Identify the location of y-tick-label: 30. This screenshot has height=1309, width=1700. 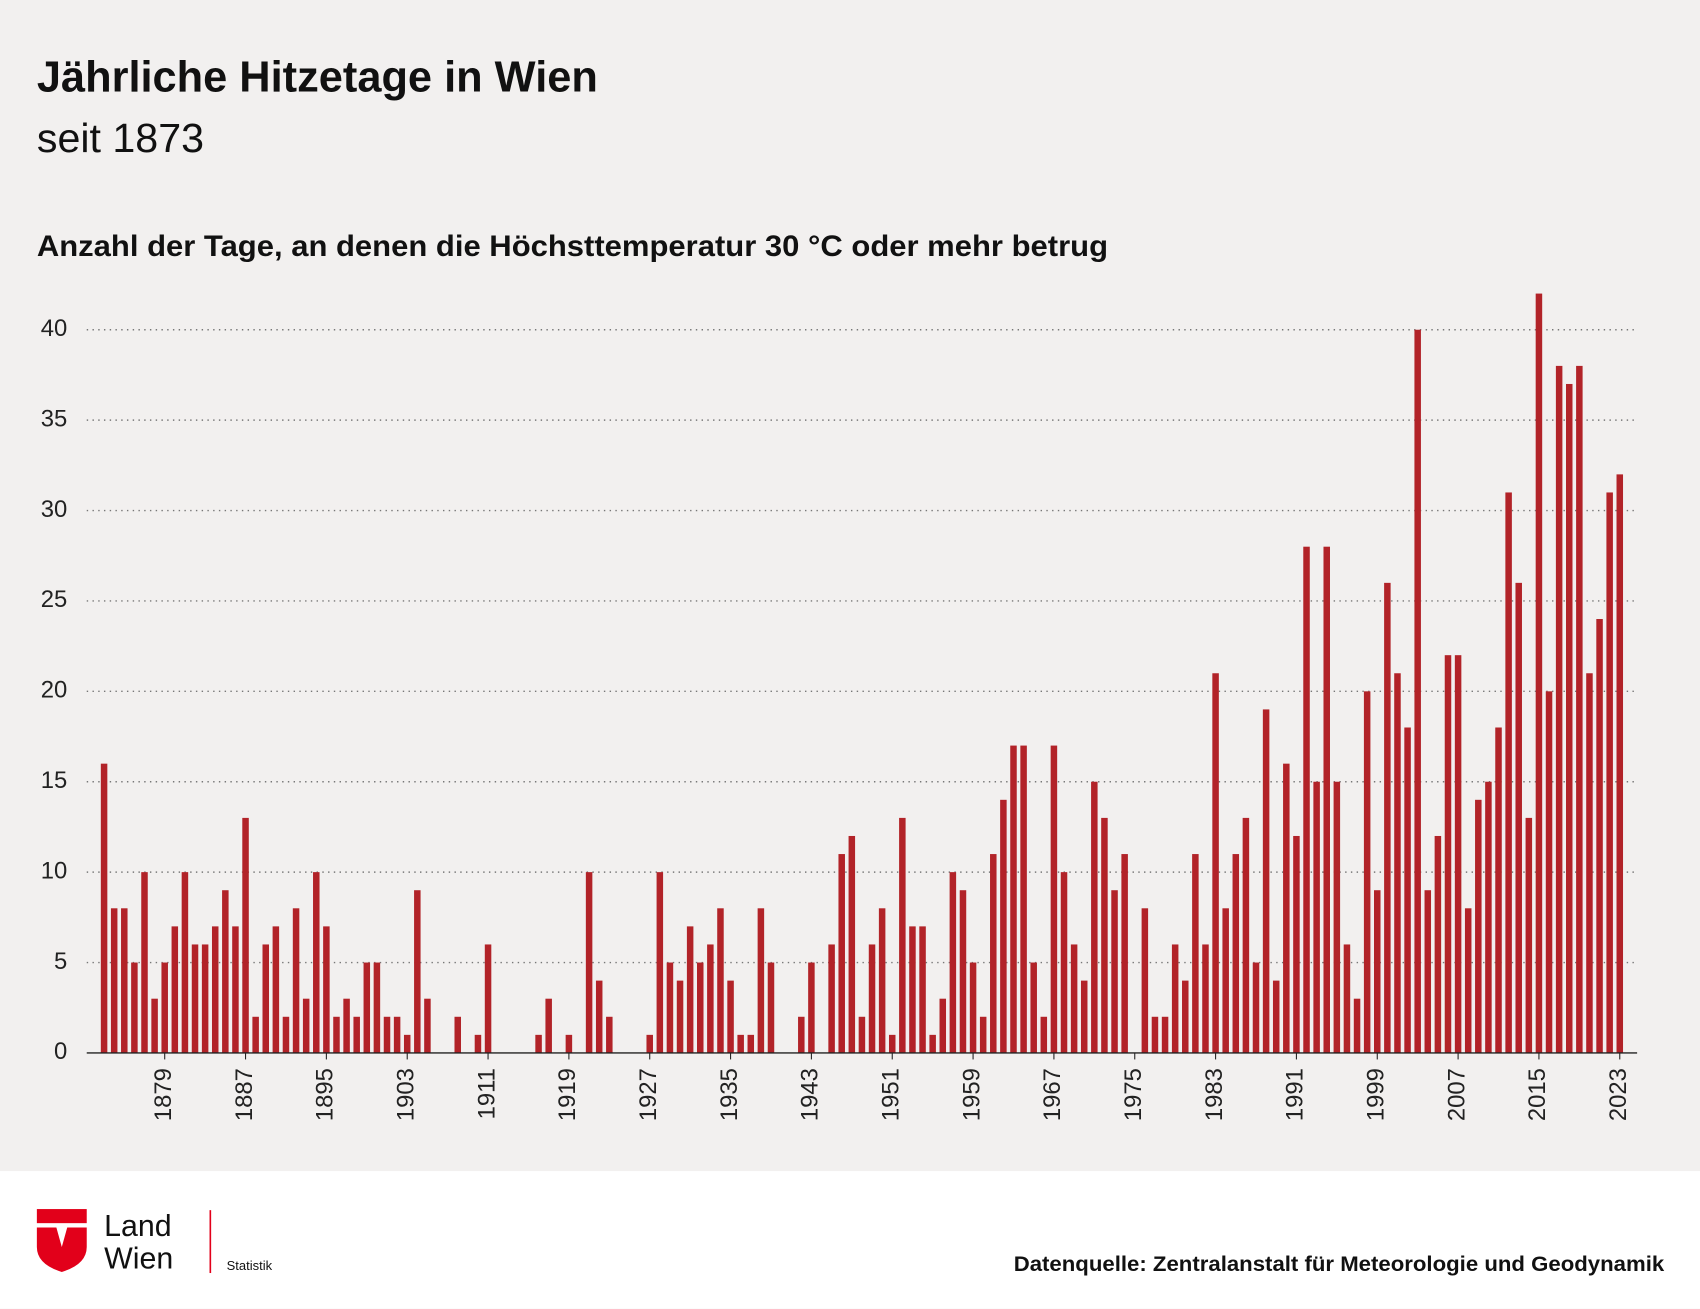
(54, 509).